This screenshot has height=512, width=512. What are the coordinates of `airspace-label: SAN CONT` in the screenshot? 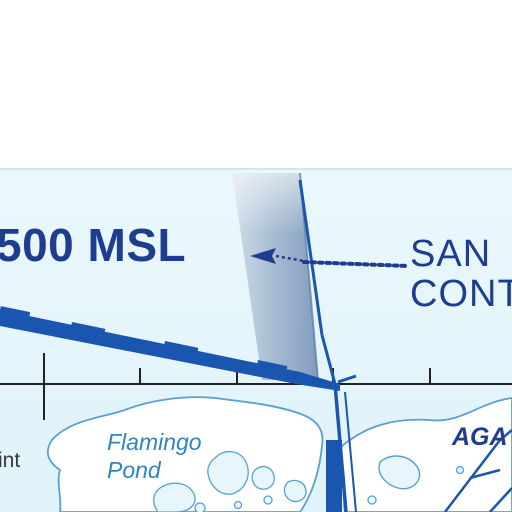 It's located at (461, 274).